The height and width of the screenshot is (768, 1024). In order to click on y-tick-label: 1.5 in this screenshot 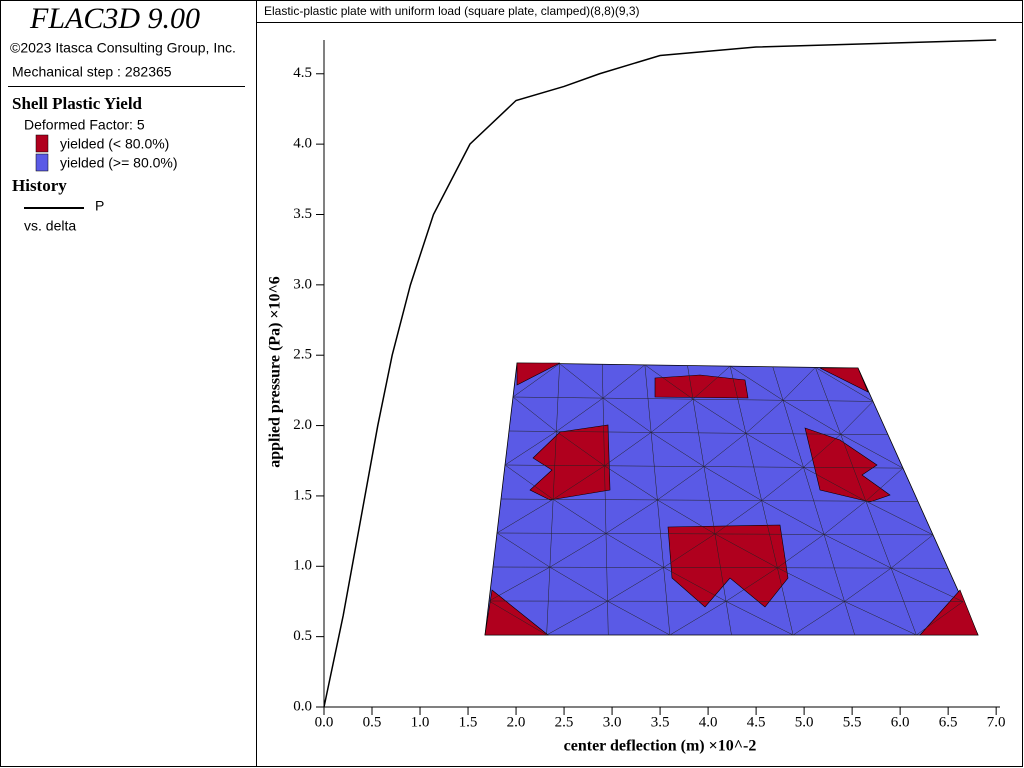, I will do `click(302, 495)`.